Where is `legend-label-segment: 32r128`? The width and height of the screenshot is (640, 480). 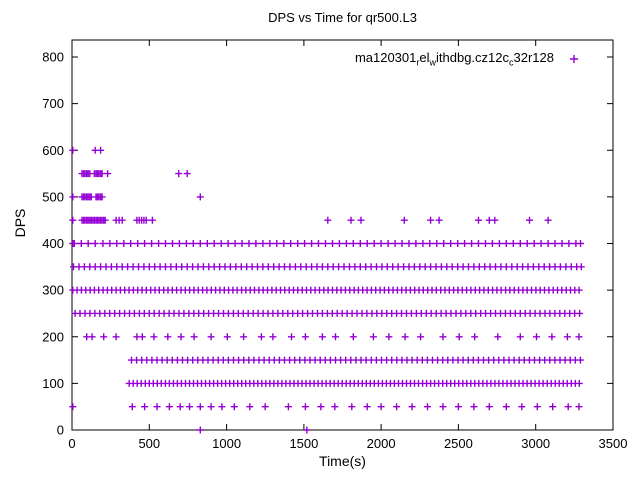 legend-label-segment: 32r128 is located at coordinates (533, 57).